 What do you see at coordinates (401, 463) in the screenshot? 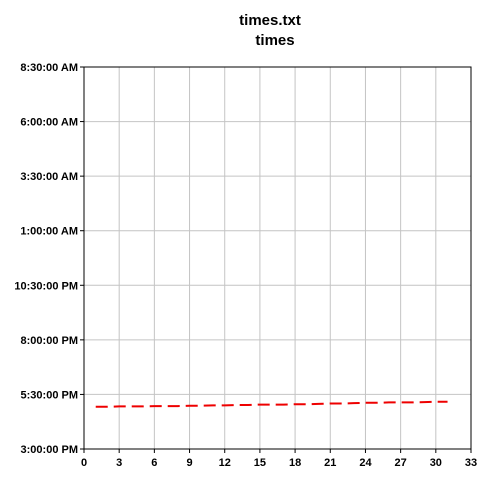
I see `x-tick-label: 27` at bounding box center [401, 463].